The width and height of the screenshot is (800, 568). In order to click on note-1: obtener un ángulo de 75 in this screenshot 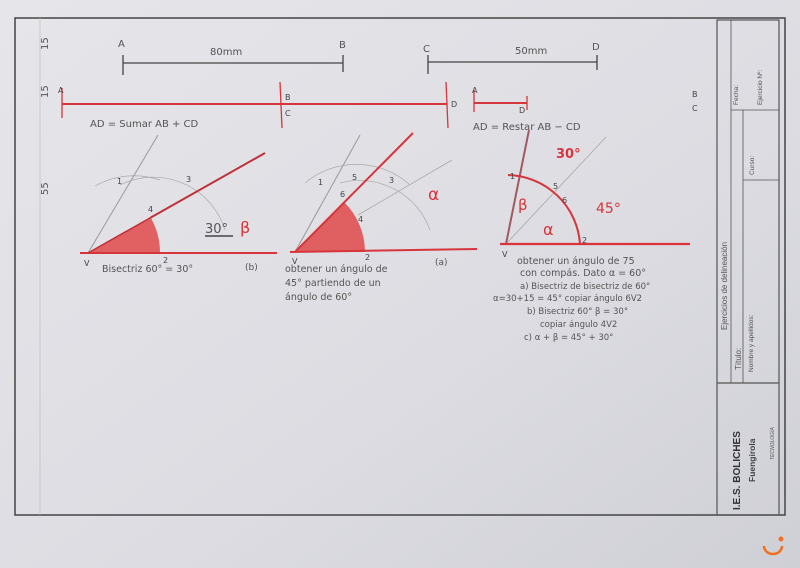, I will do `click(576, 261)`.